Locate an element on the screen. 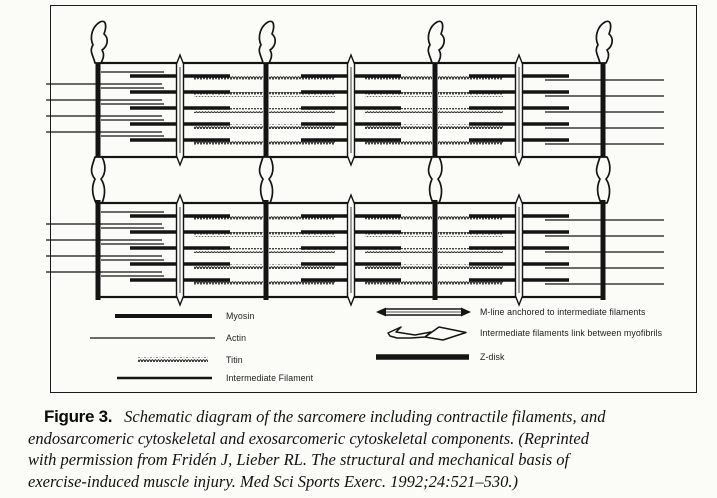 The height and width of the screenshot is (498, 717). legend-label-myosin: Myosin is located at coordinates (240, 316).